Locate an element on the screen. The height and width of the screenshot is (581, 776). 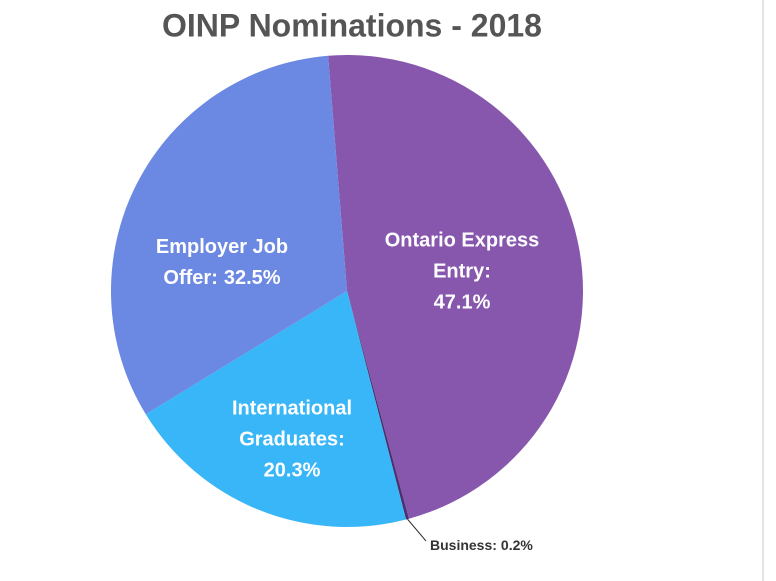
value-label: 32.5% is located at coordinates (252, 278).